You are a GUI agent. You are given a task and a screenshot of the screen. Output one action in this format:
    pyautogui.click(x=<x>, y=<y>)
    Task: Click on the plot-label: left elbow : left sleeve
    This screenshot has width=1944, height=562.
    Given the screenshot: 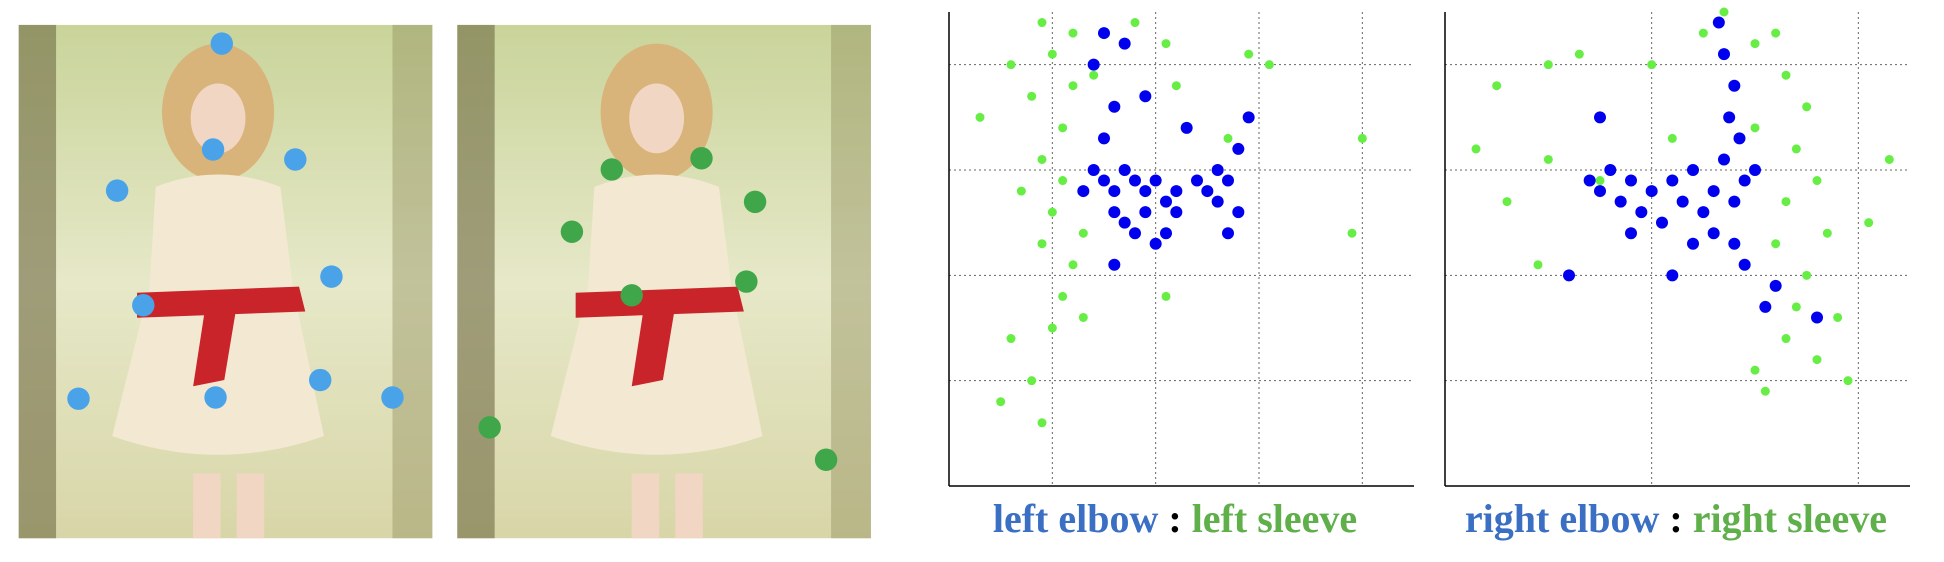 What is the action you would take?
    pyautogui.click(x=1175, y=518)
    